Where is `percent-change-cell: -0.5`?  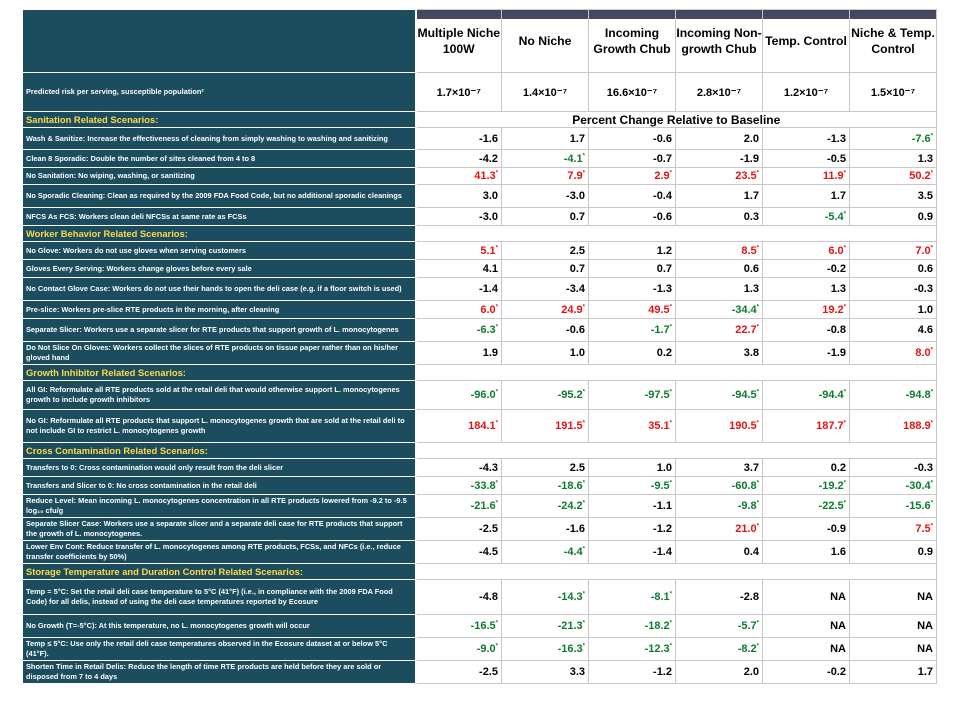
percent-change-cell: -0.5 is located at coordinates (806, 158).